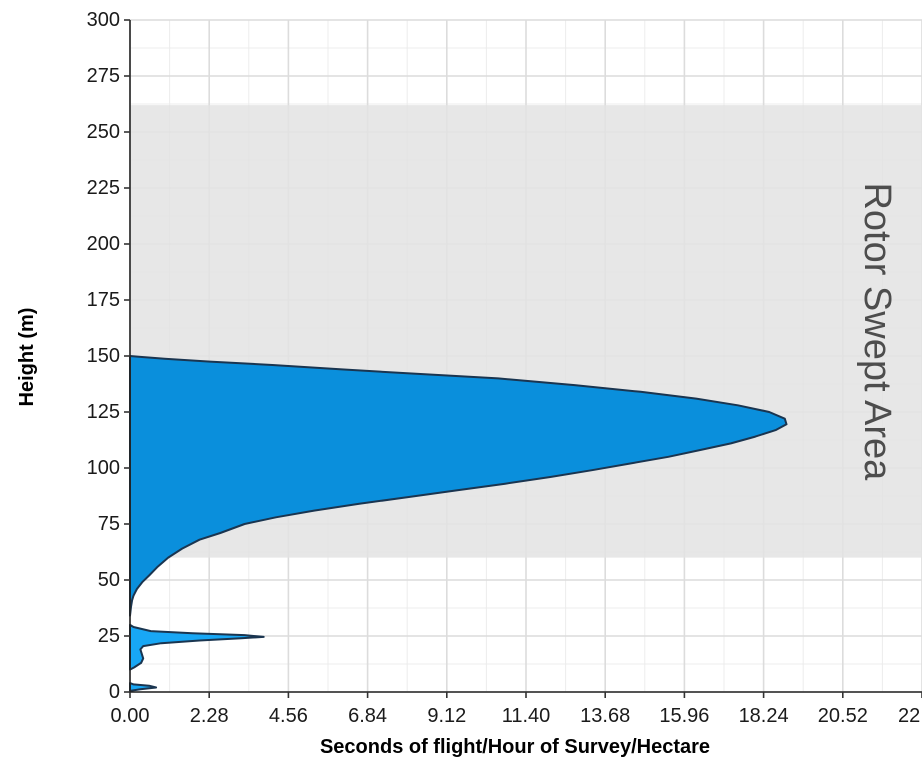 This screenshot has height=766, width=922. I want to click on y-tick-label: 125, so click(103, 412).